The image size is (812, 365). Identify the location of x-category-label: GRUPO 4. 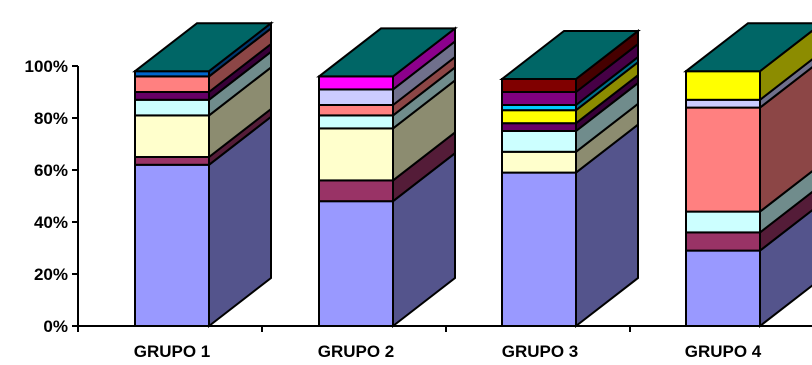
(723, 351).